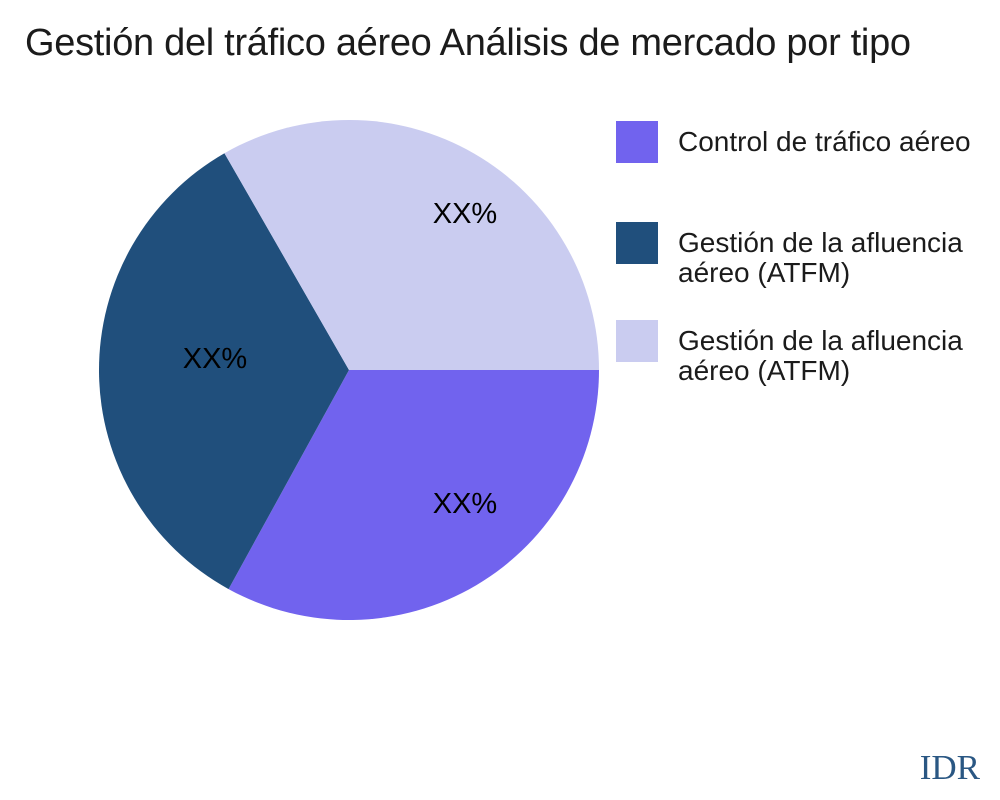 The image size is (1000, 800). Describe the element at coordinates (215, 359) in the screenshot. I see `pie-slice-label-1: XX%` at that location.